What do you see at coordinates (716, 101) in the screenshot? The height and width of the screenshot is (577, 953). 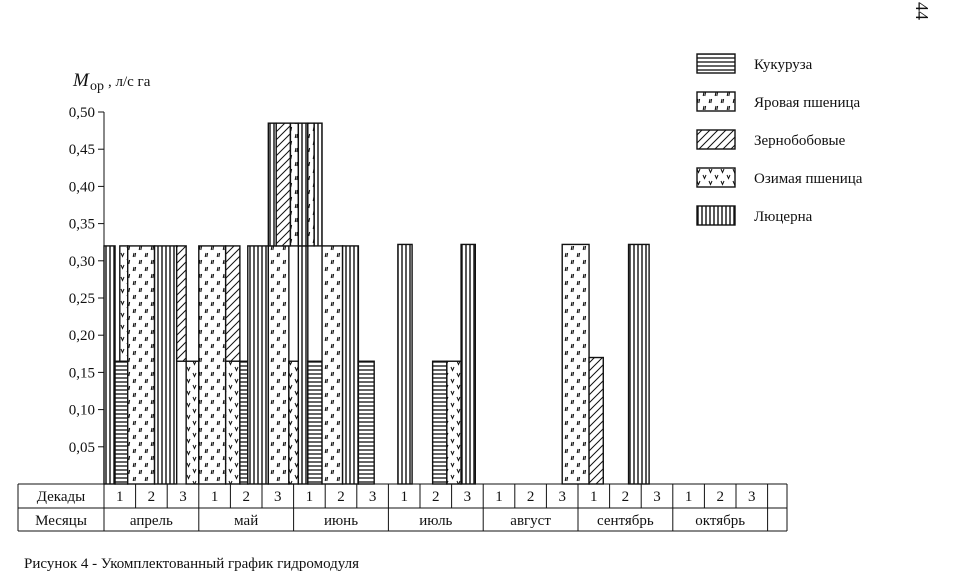 I see `legend-swatch-spring` at bounding box center [716, 101].